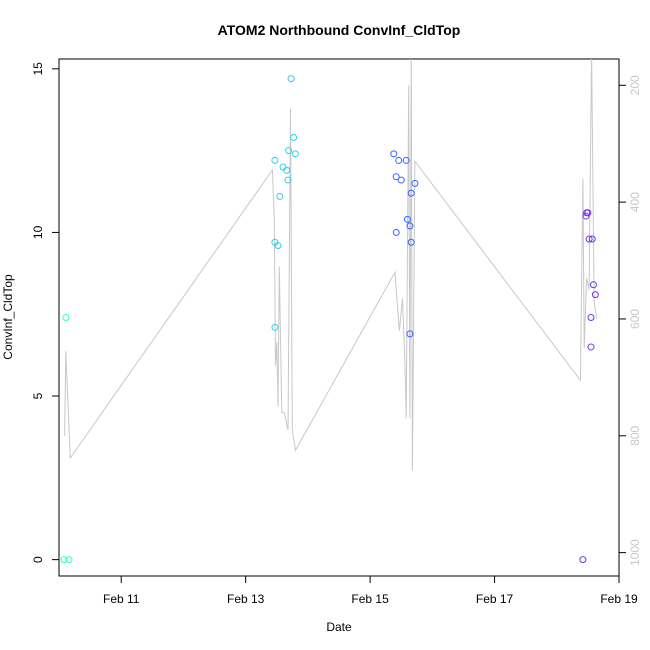 The image size is (650, 650). I want to click on x-tick-label: Feb 13, so click(246, 599).